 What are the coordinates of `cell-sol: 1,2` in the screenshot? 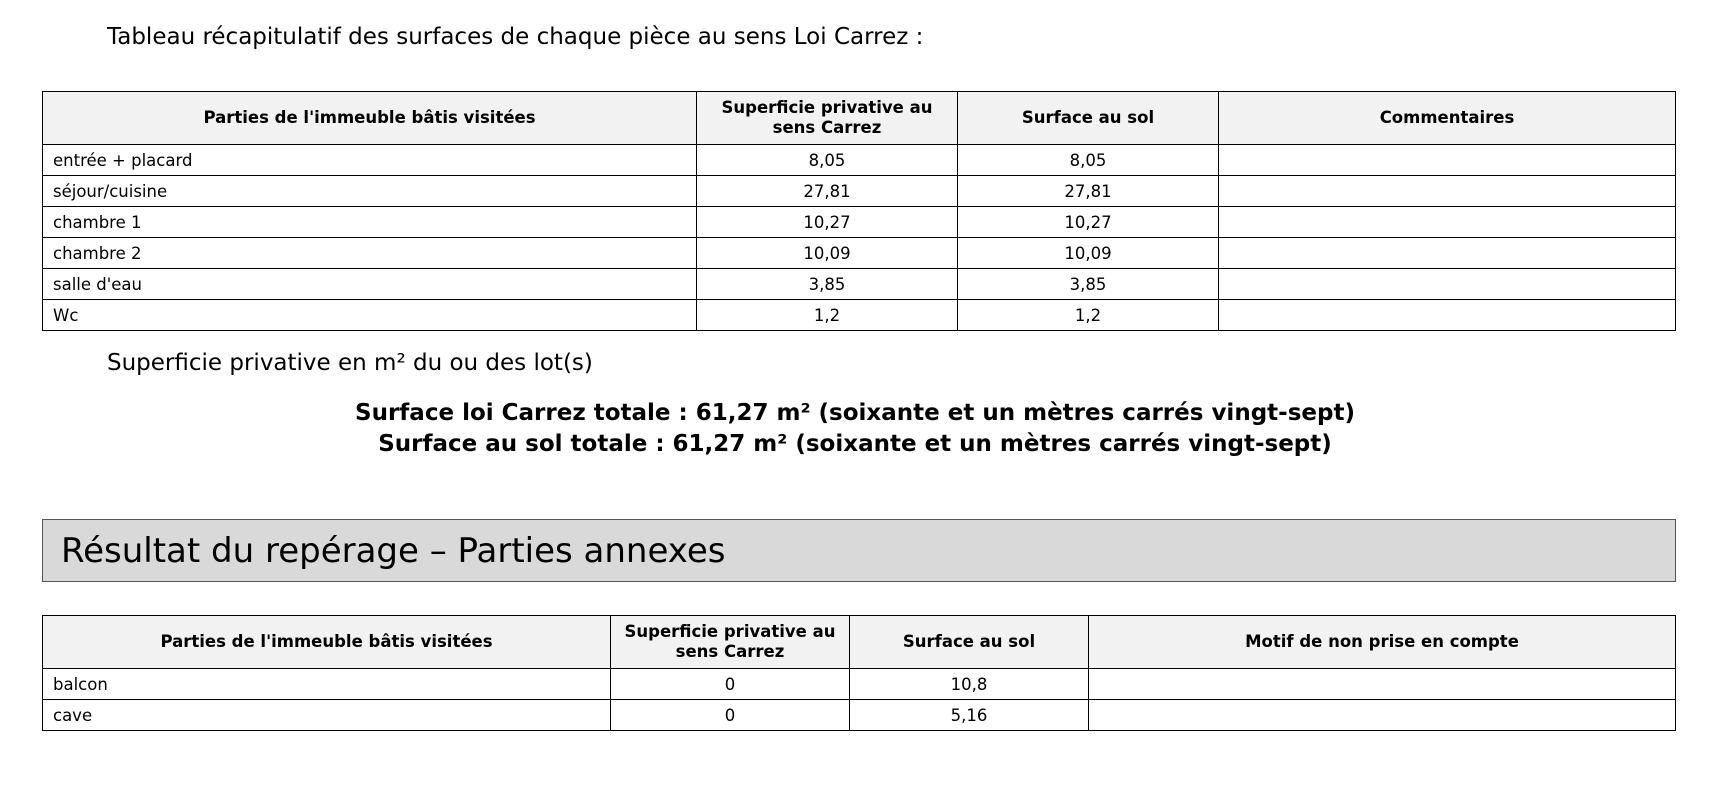 It's located at (1088, 315).